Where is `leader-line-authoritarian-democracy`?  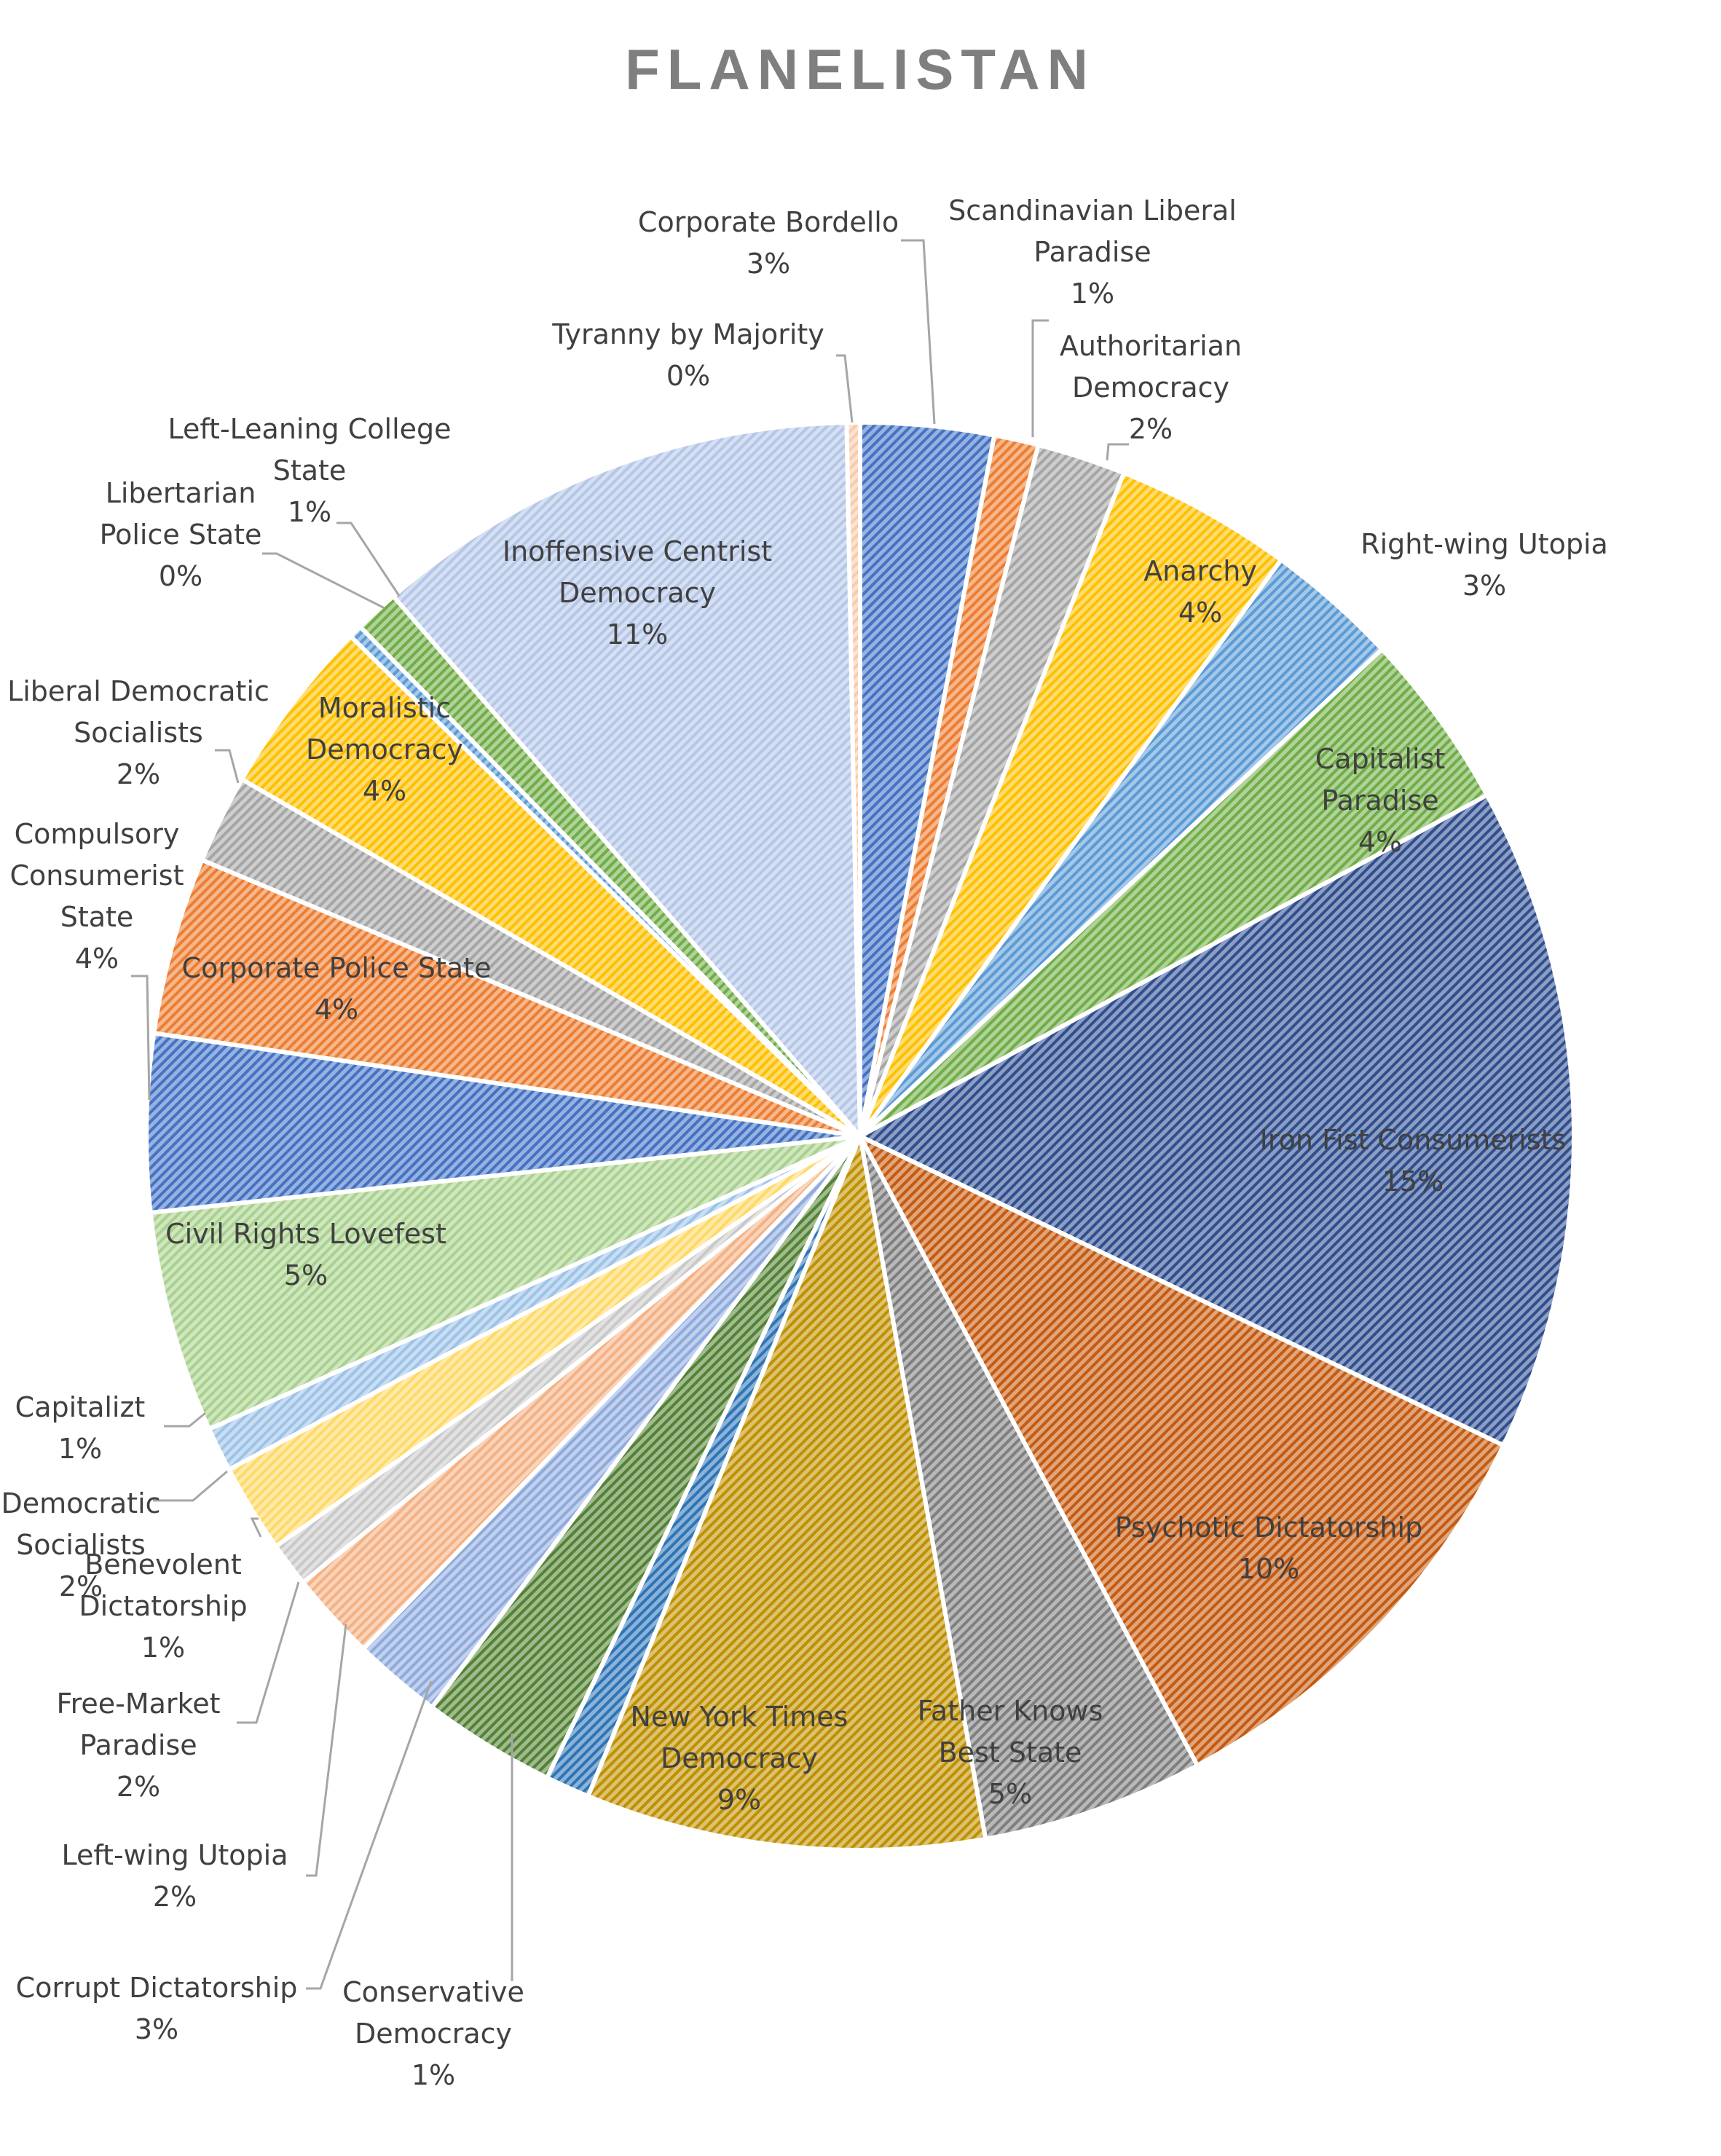
leader-line-authoritarian-democracy is located at coordinates (1117, 452).